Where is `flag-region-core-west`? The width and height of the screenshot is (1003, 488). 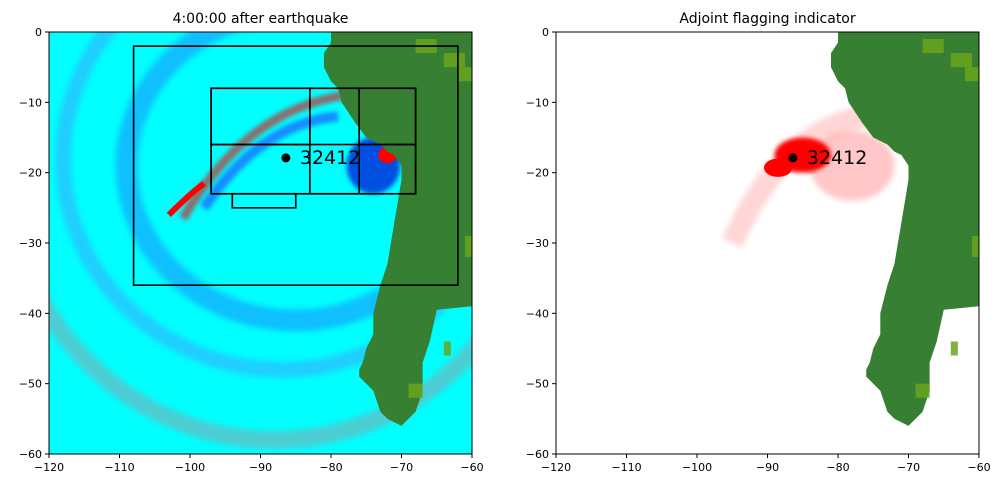
flag-region-core-west is located at coordinates (778, 167).